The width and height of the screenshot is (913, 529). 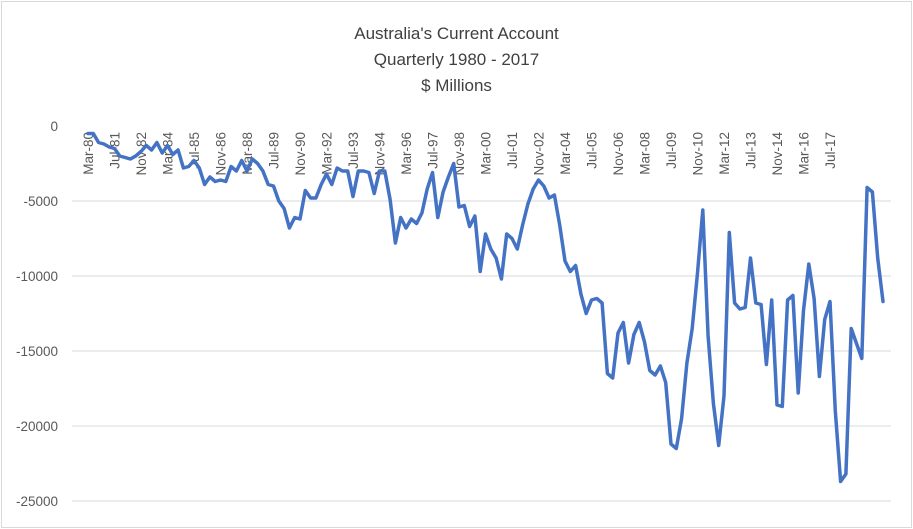 I want to click on y-tick-label: -5000, so click(x=40, y=201).